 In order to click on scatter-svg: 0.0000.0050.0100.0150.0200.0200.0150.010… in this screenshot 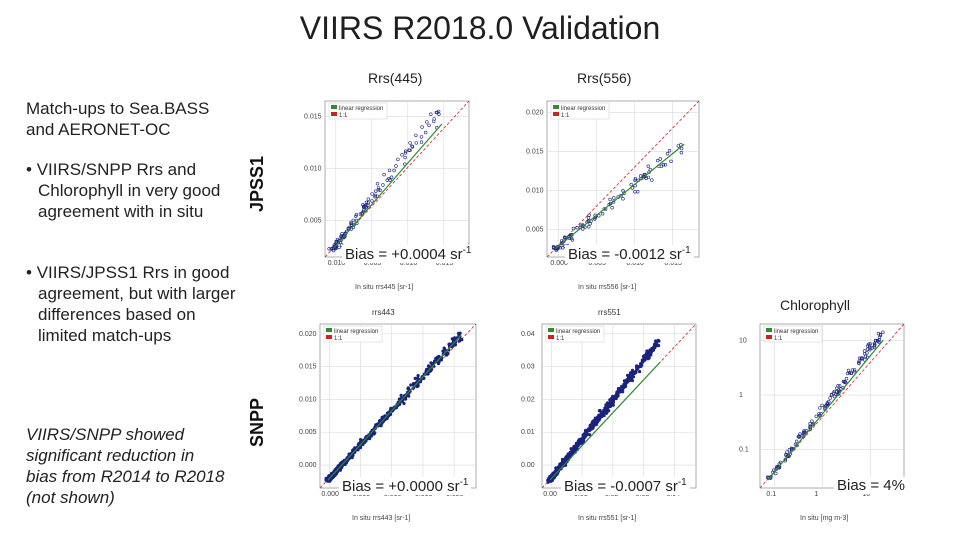, I will do `click(388, 410)`.